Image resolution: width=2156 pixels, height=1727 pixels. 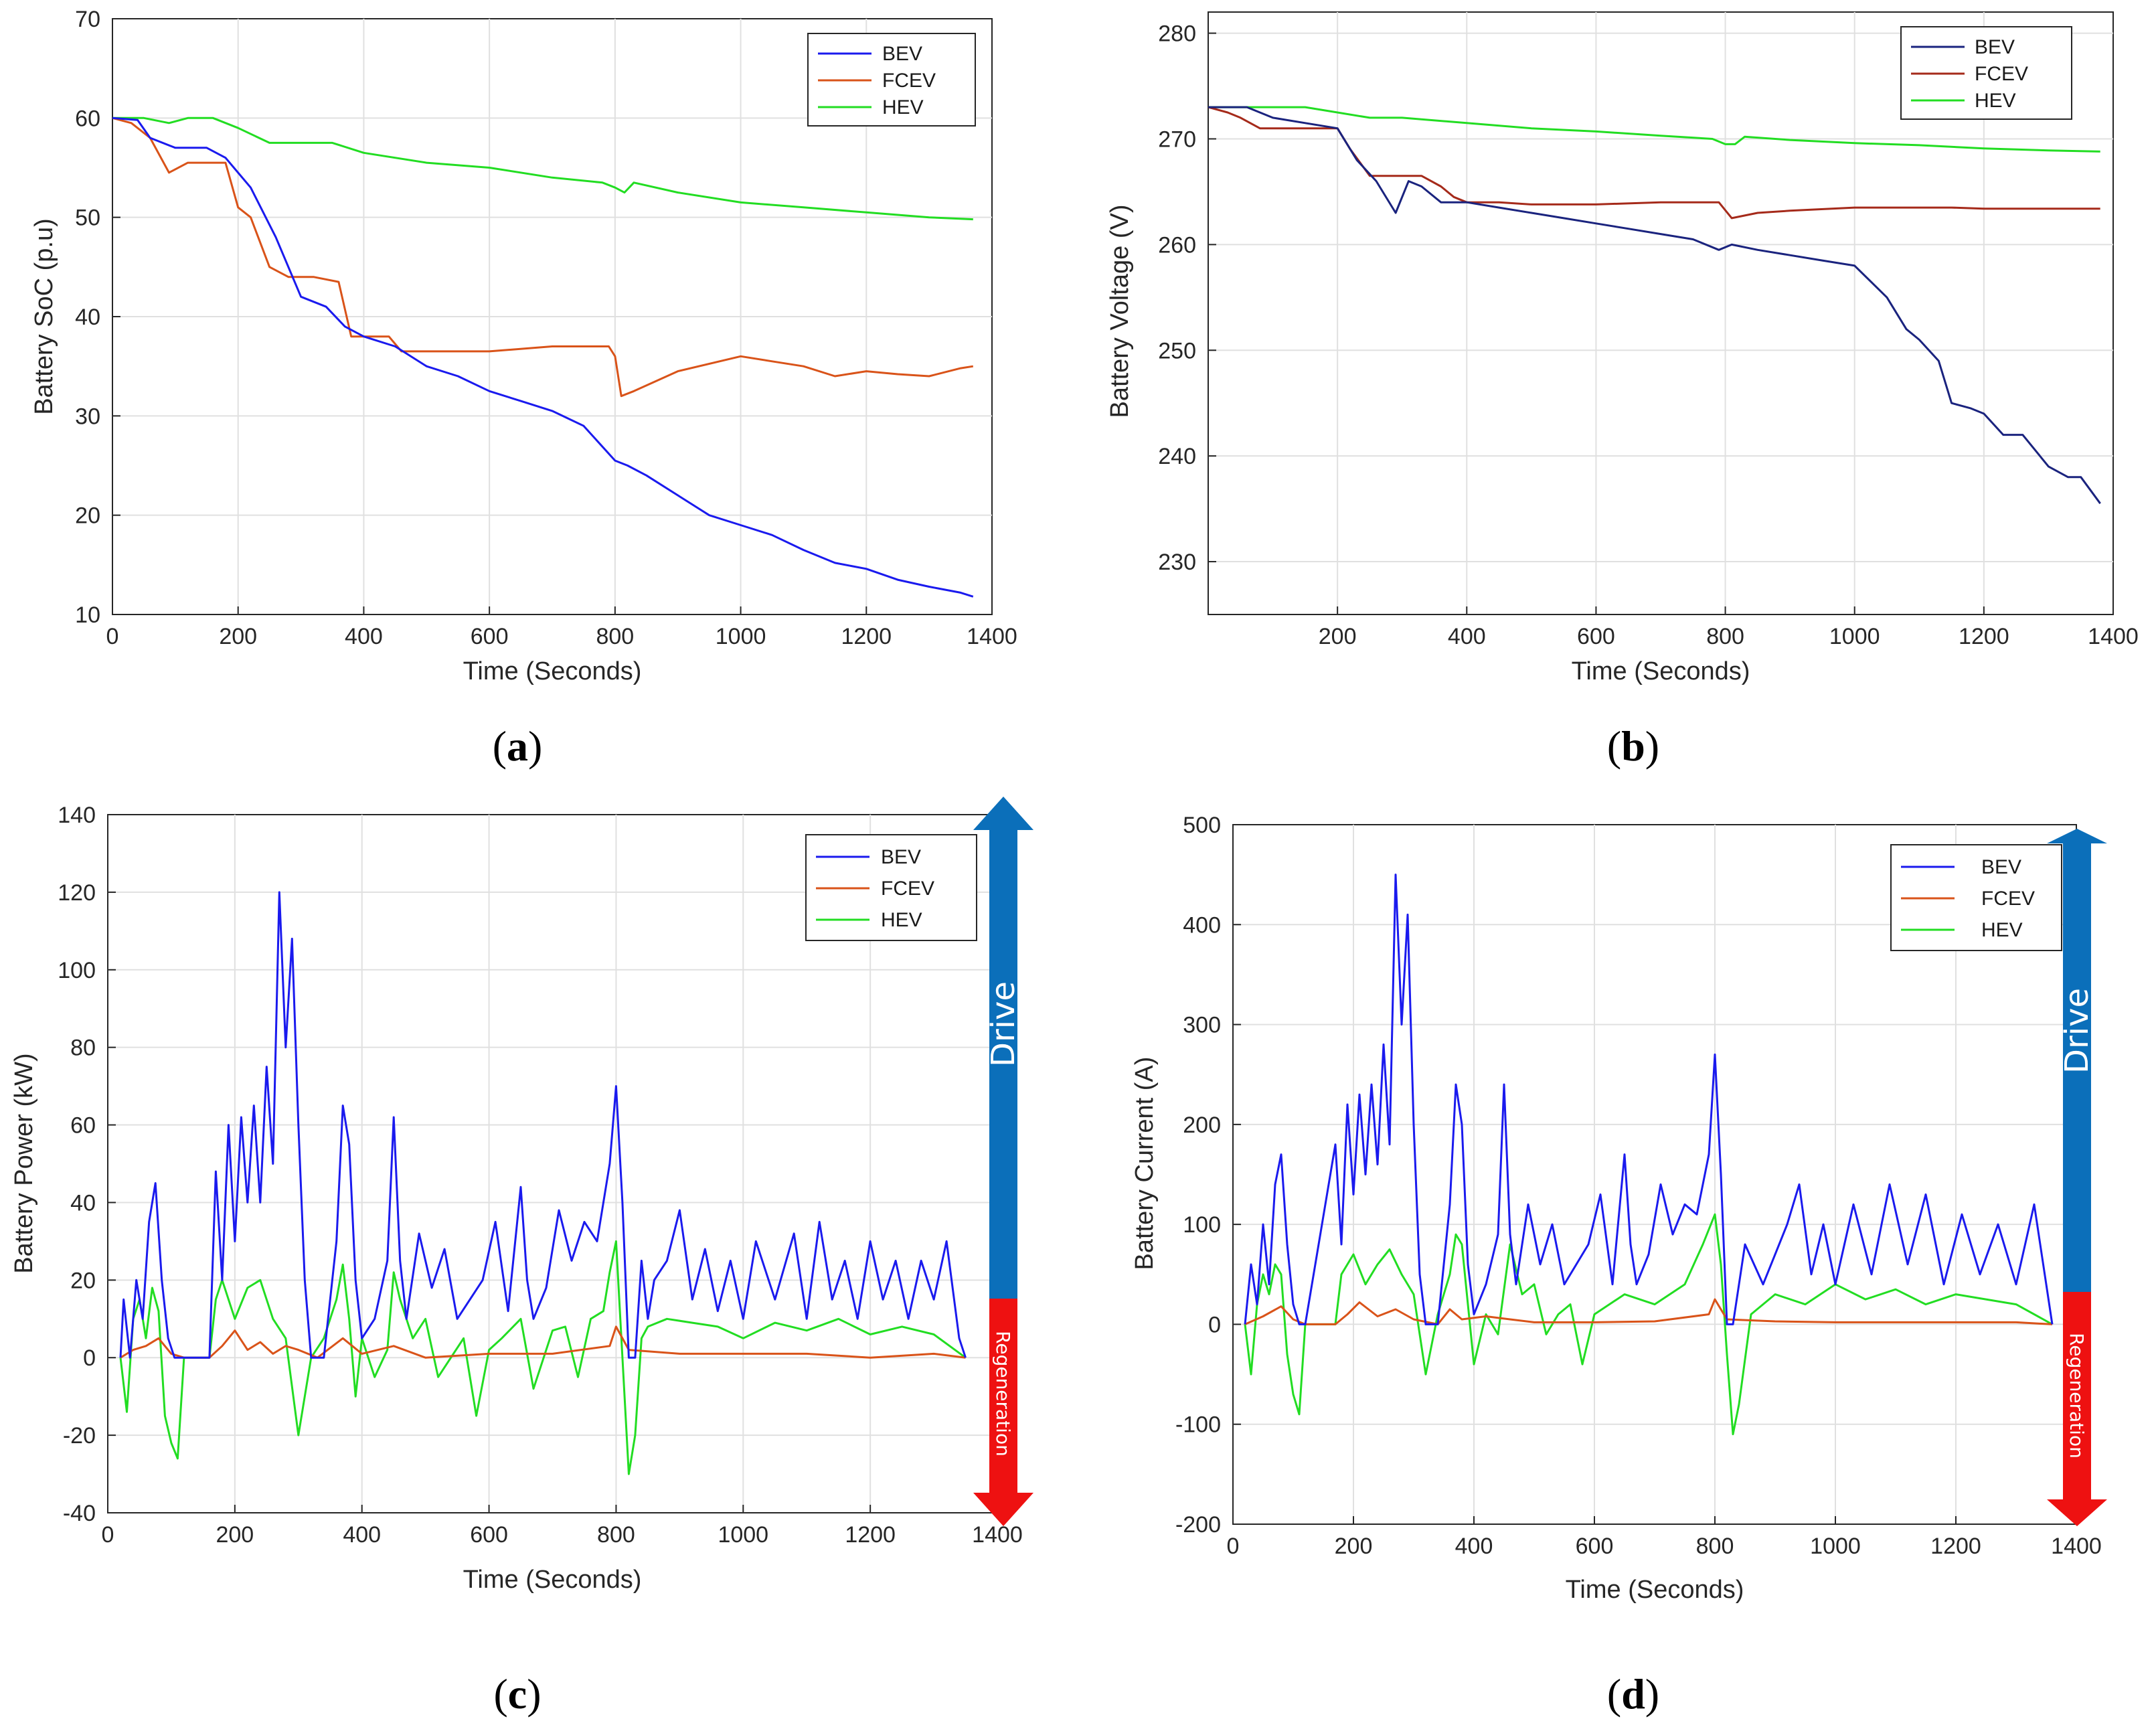 What do you see at coordinates (112, 636) in the screenshot?
I see `xtick-label-a: 0` at bounding box center [112, 636].